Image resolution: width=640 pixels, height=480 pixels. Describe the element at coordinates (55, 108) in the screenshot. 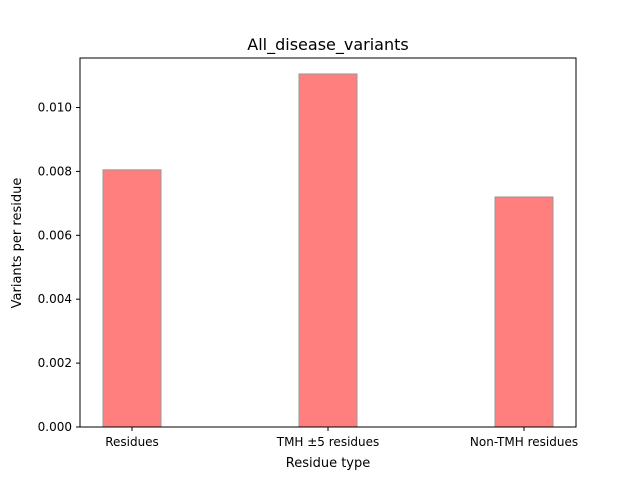

I see `y-tick-label-5: 0.010` at that location.